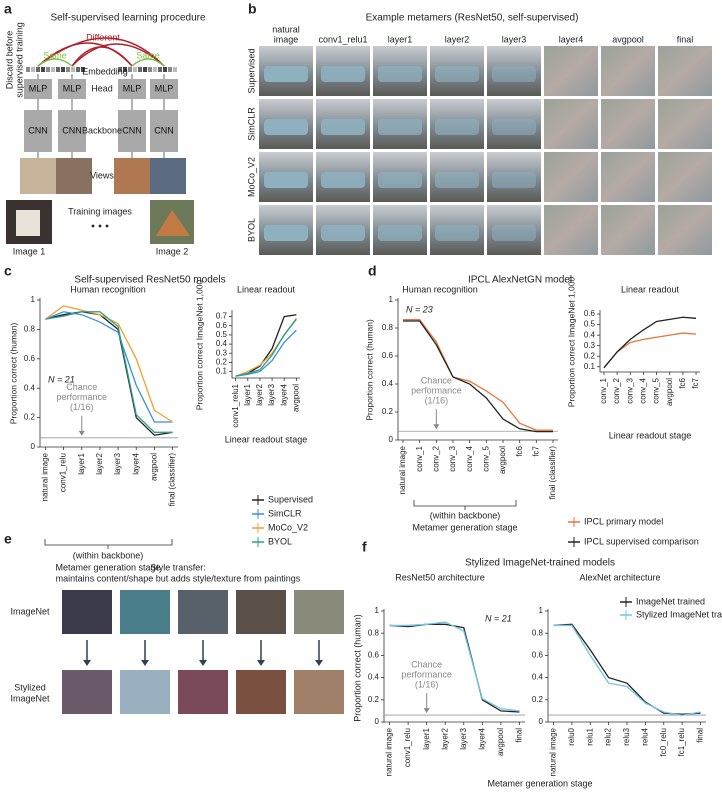  I want to click on x-tick-label: layer4, so click(135, 463).